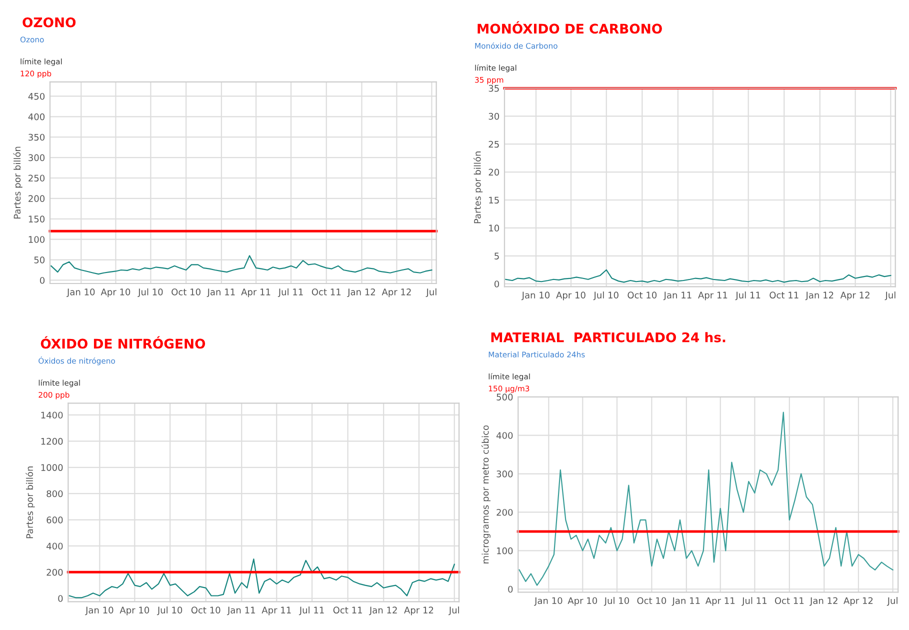  Describe the element at coordinates (123, 342) in the screenshot. I see `chart-title: ÓXIDO DE NITRÓGENO` at that location.